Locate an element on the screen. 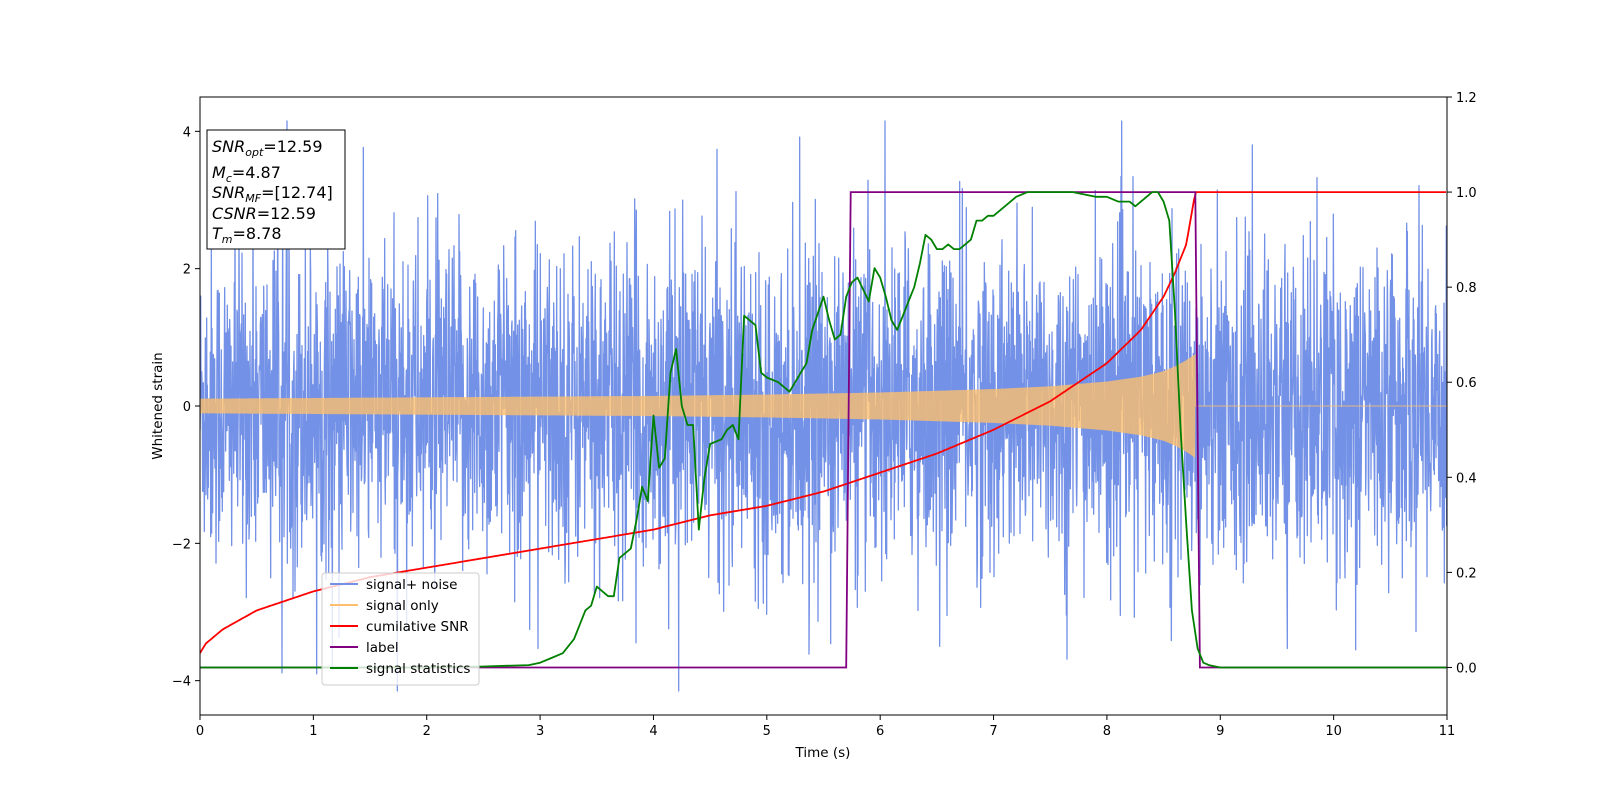 This screenshot has height=800, width=1600. y-right-tick-label: 1.2 is located at coordinates (1466, 98).